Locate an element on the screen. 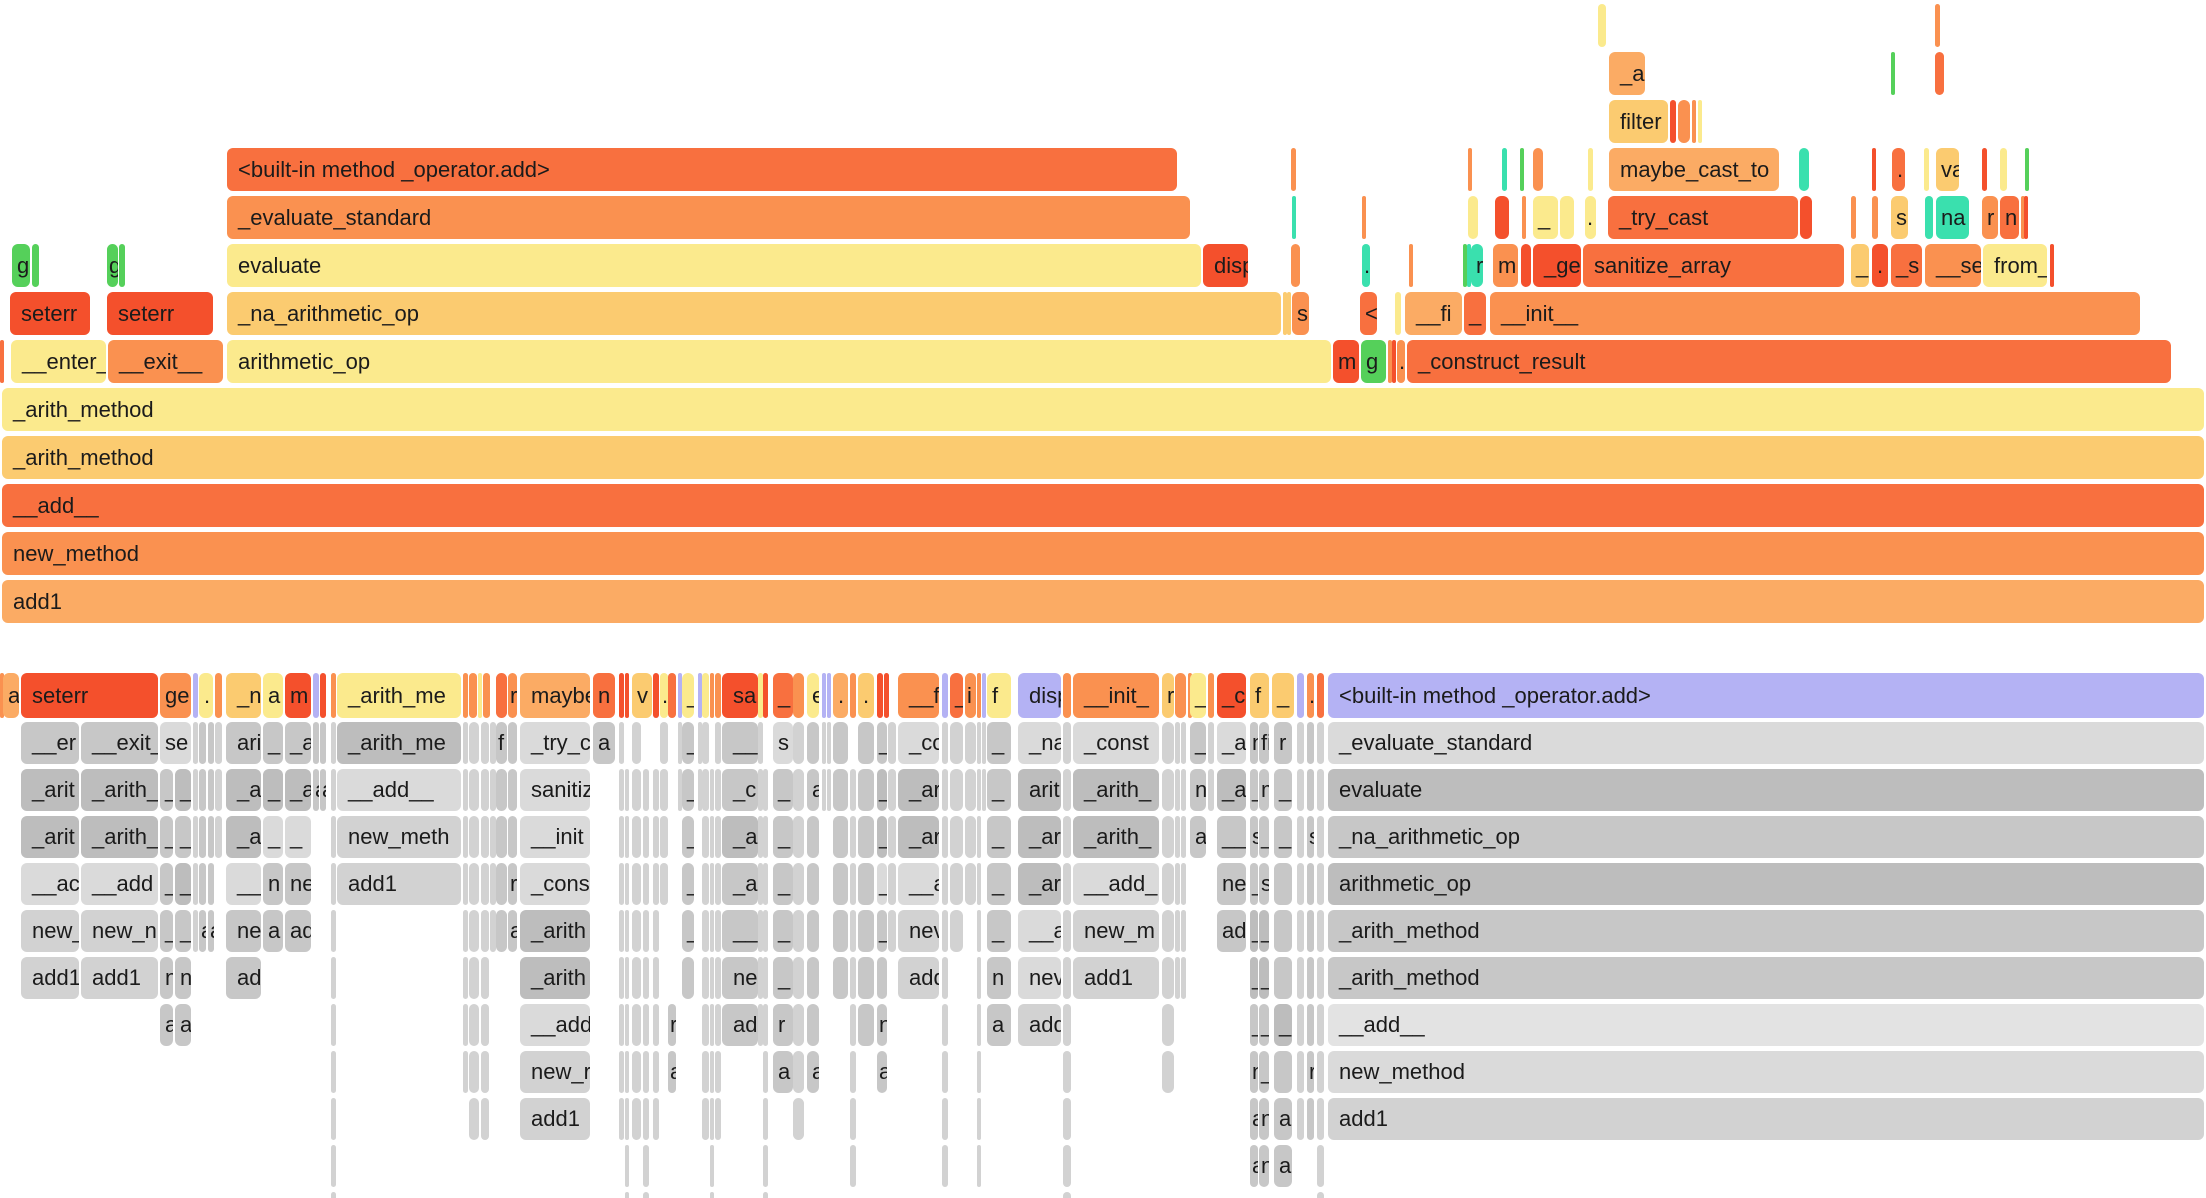  frame-r: r is located at coordinates (1990, 217).